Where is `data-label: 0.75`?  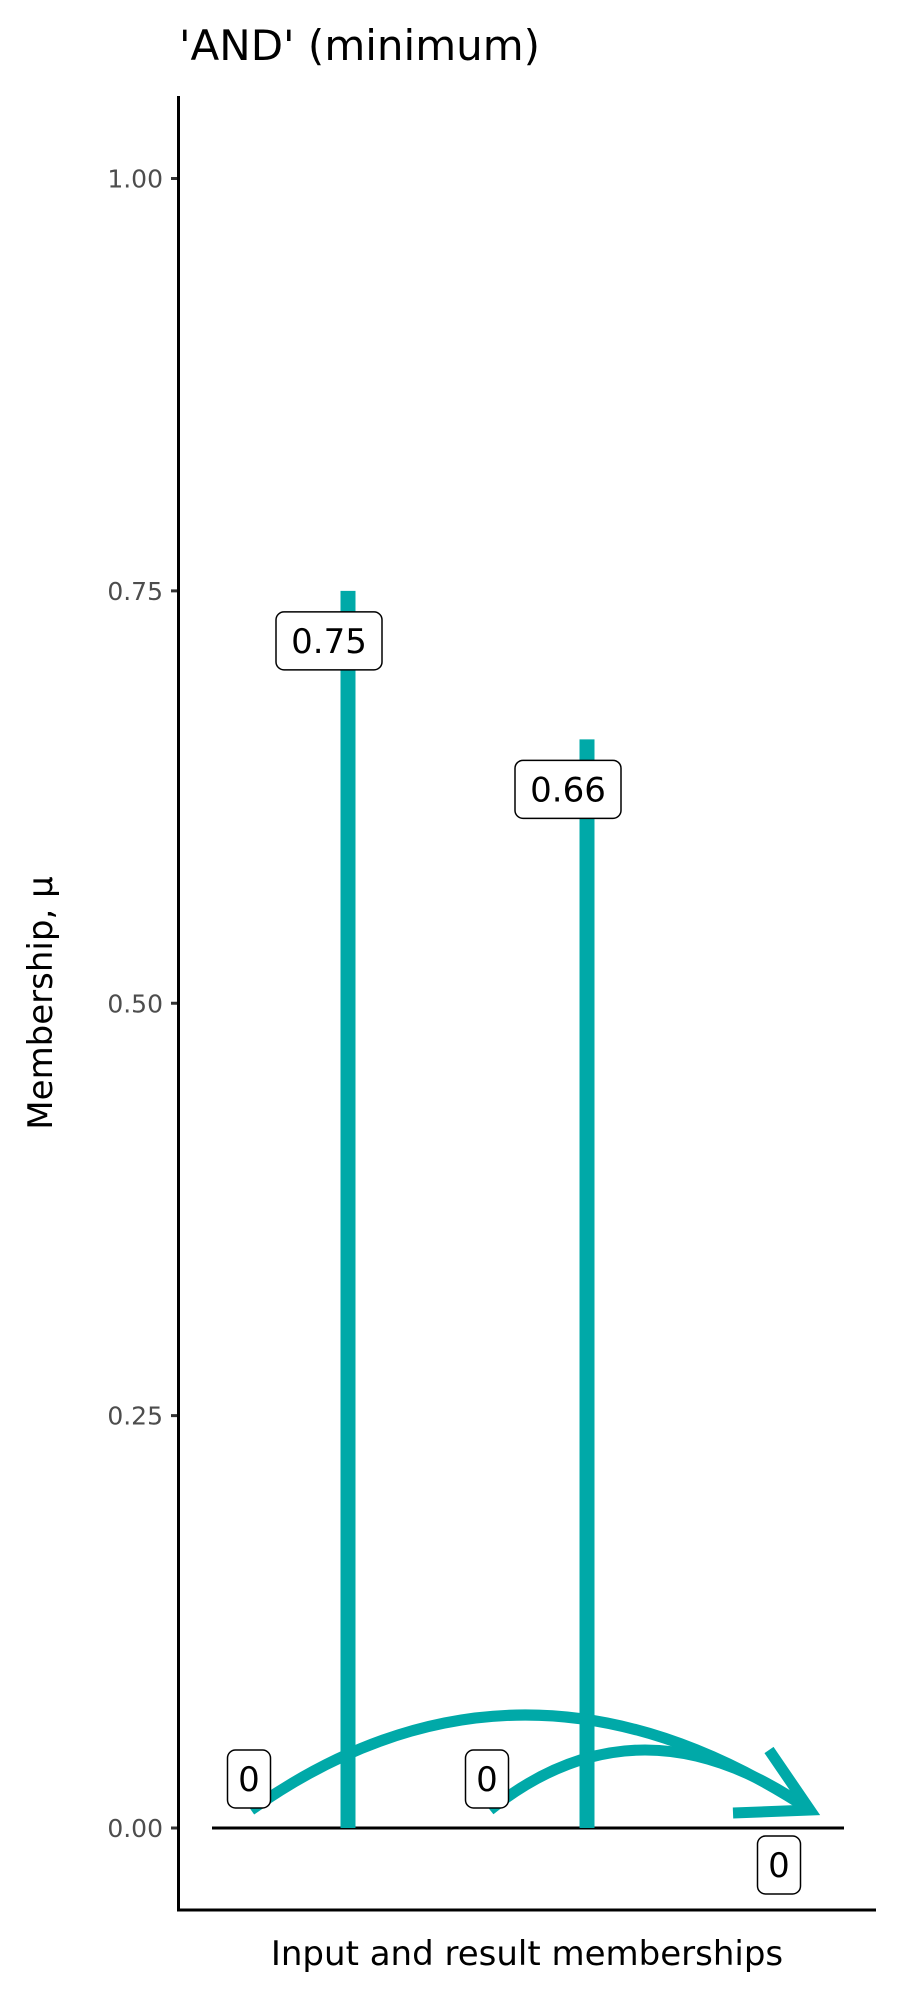
data-label: 0.75 is located at coordinates (329, 642).